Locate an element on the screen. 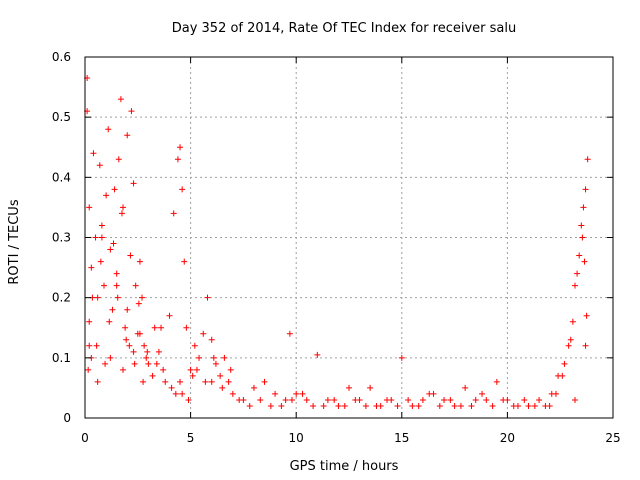 The width and height of the screenshot is (640, 480). y-axis-label: ROTI / TECUs is located at coordinates (14, 241).